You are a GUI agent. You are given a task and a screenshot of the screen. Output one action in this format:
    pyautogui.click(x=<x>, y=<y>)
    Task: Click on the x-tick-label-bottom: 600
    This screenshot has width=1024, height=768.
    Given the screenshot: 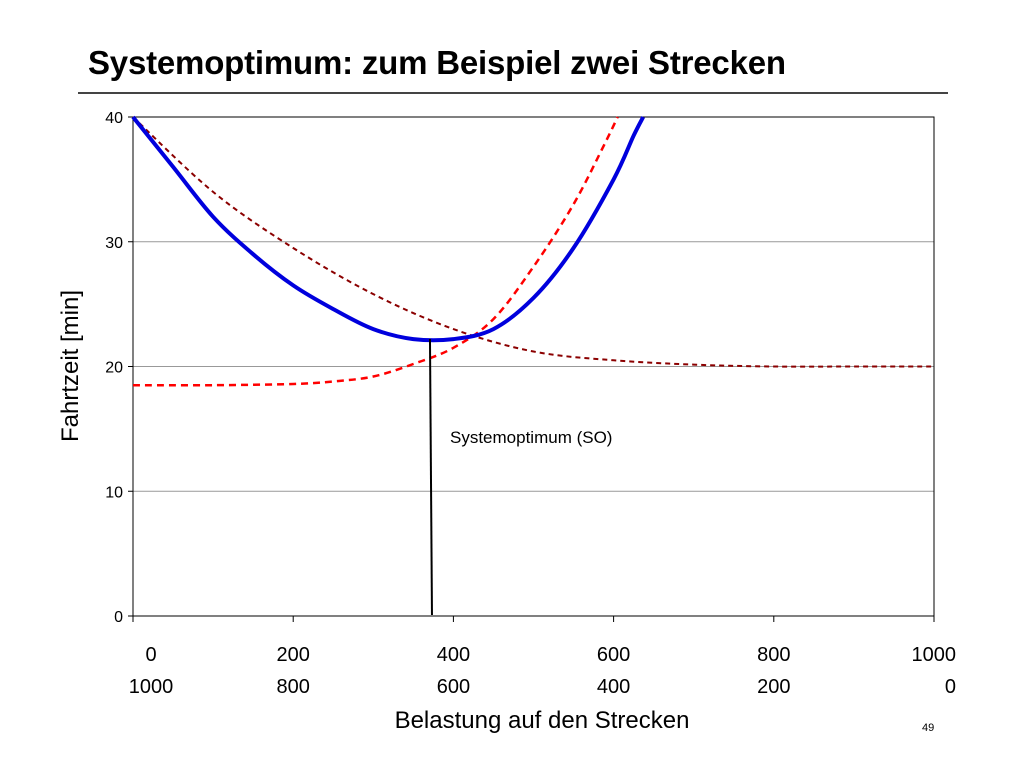 What is the action you would take?
    pyautogui.click(x=453, y=687)
    